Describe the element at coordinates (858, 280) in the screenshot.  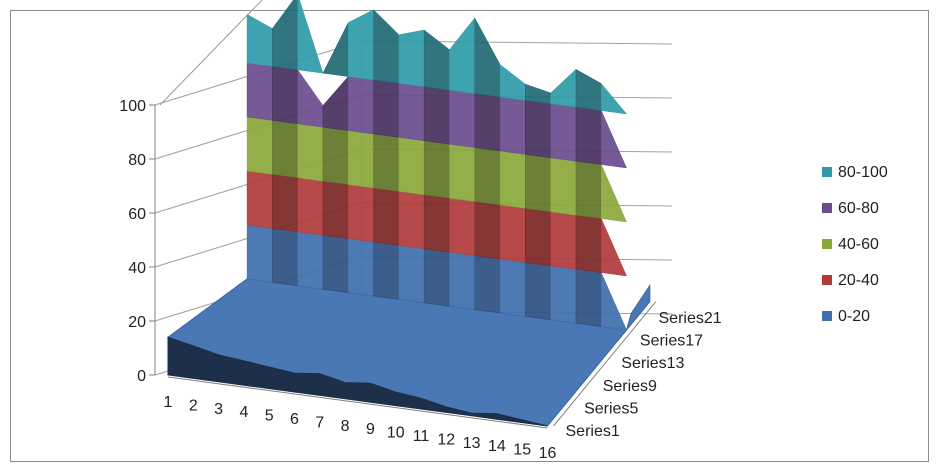
I see `legend-label: 20-40` at that location.